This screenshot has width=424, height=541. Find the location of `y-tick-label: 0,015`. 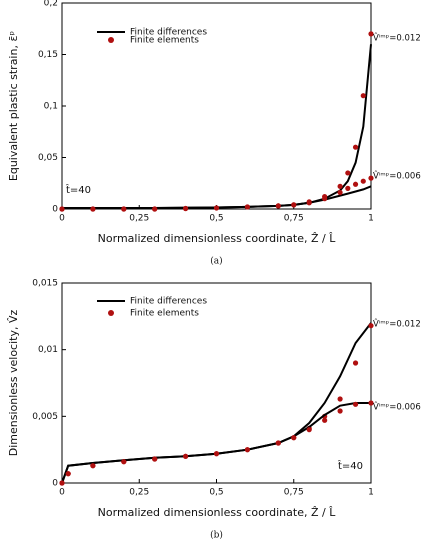

y-tick-label: 0,015 is located at coordinates (45, 284).